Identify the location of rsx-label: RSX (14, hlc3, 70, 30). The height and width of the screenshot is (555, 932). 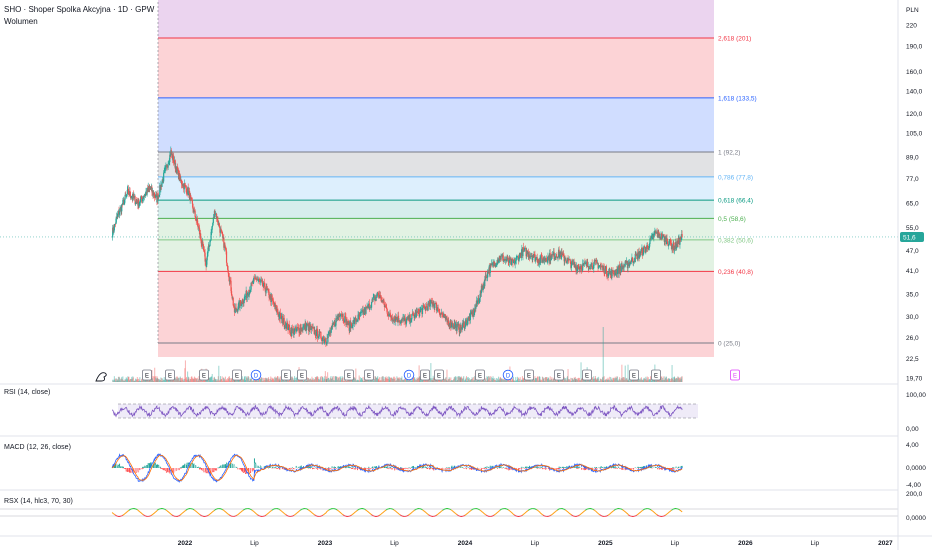
(38, 501).